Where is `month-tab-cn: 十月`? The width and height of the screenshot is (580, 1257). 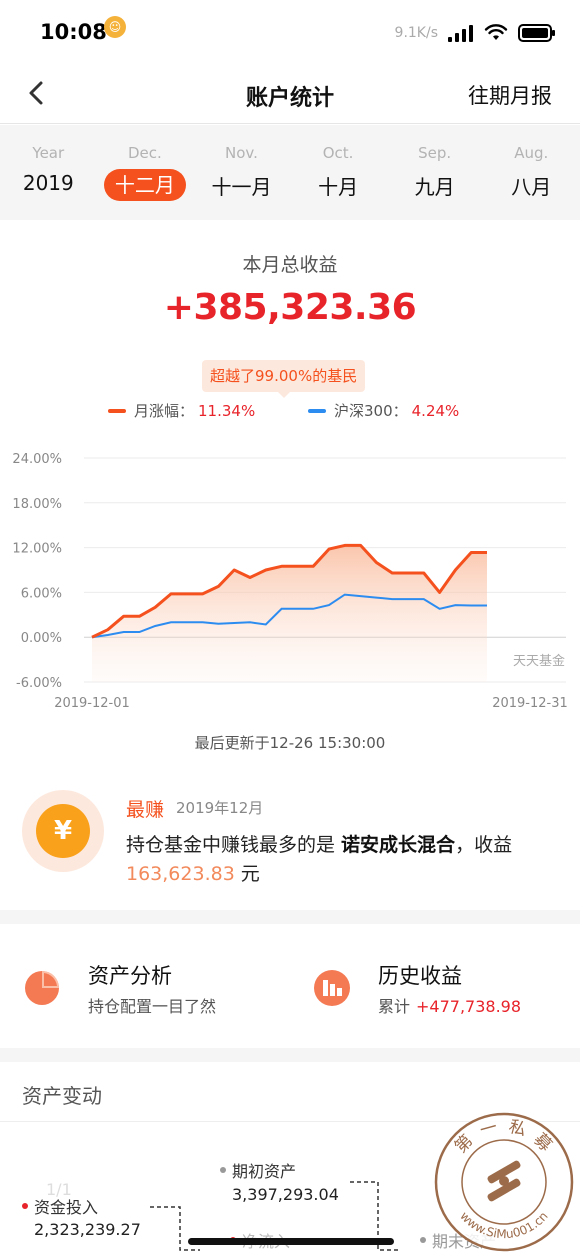
month-tab-cn: 十月 is located at coordinates (338, 187).